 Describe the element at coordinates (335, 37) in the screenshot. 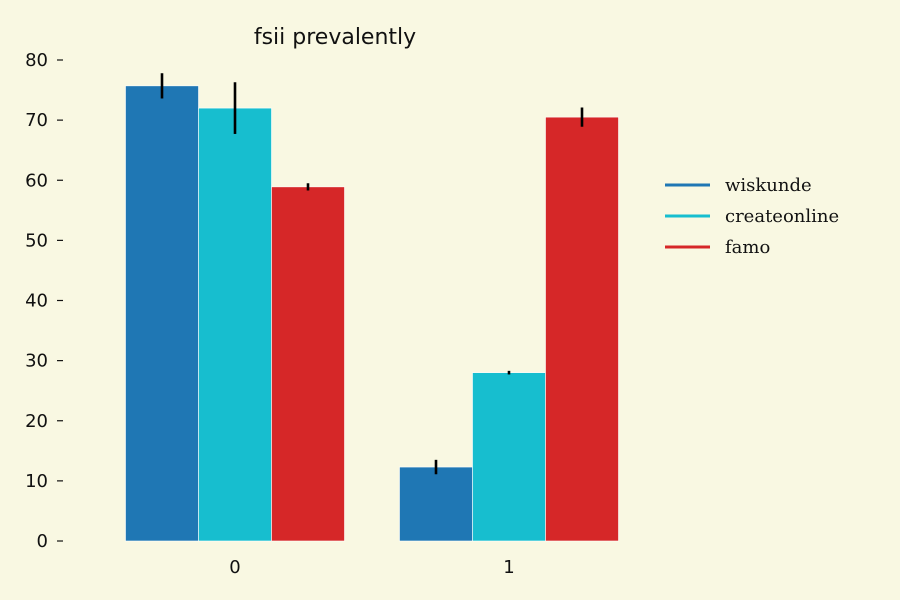

I see `chart-title: fsii prevalently` at that location.